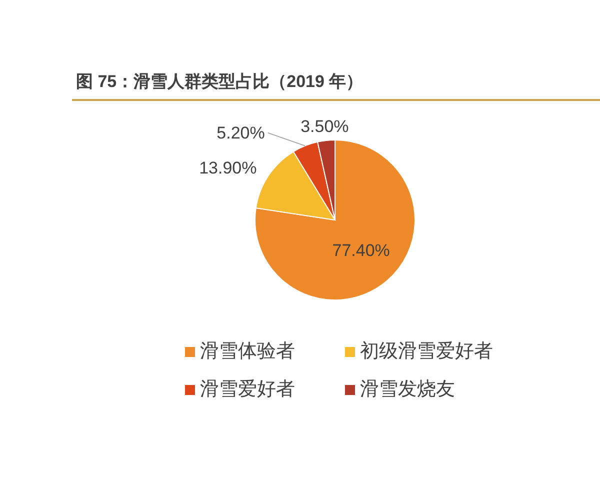 The image size is (600, 480). What do you see at coordinates (324, 126) in the screenshot?
I see `data-label: 3.50%` at bounding box center [324, 126].